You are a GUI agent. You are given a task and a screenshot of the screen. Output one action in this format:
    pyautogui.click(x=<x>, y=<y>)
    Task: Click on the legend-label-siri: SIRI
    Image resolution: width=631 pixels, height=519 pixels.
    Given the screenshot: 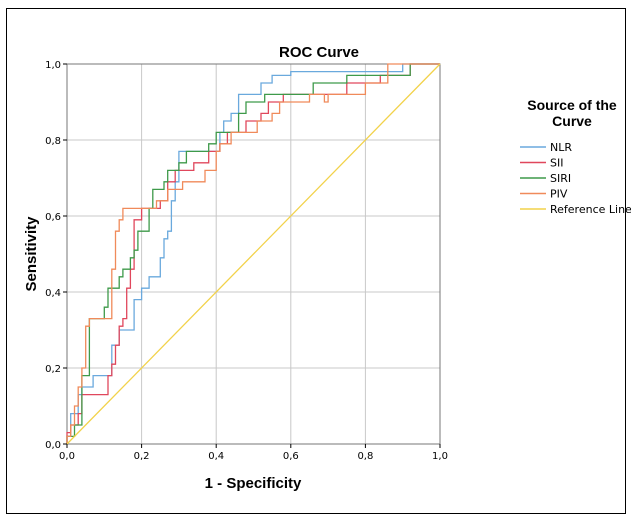 What is the action you would take?
    pyautogui.click(x=560, y=178)
    